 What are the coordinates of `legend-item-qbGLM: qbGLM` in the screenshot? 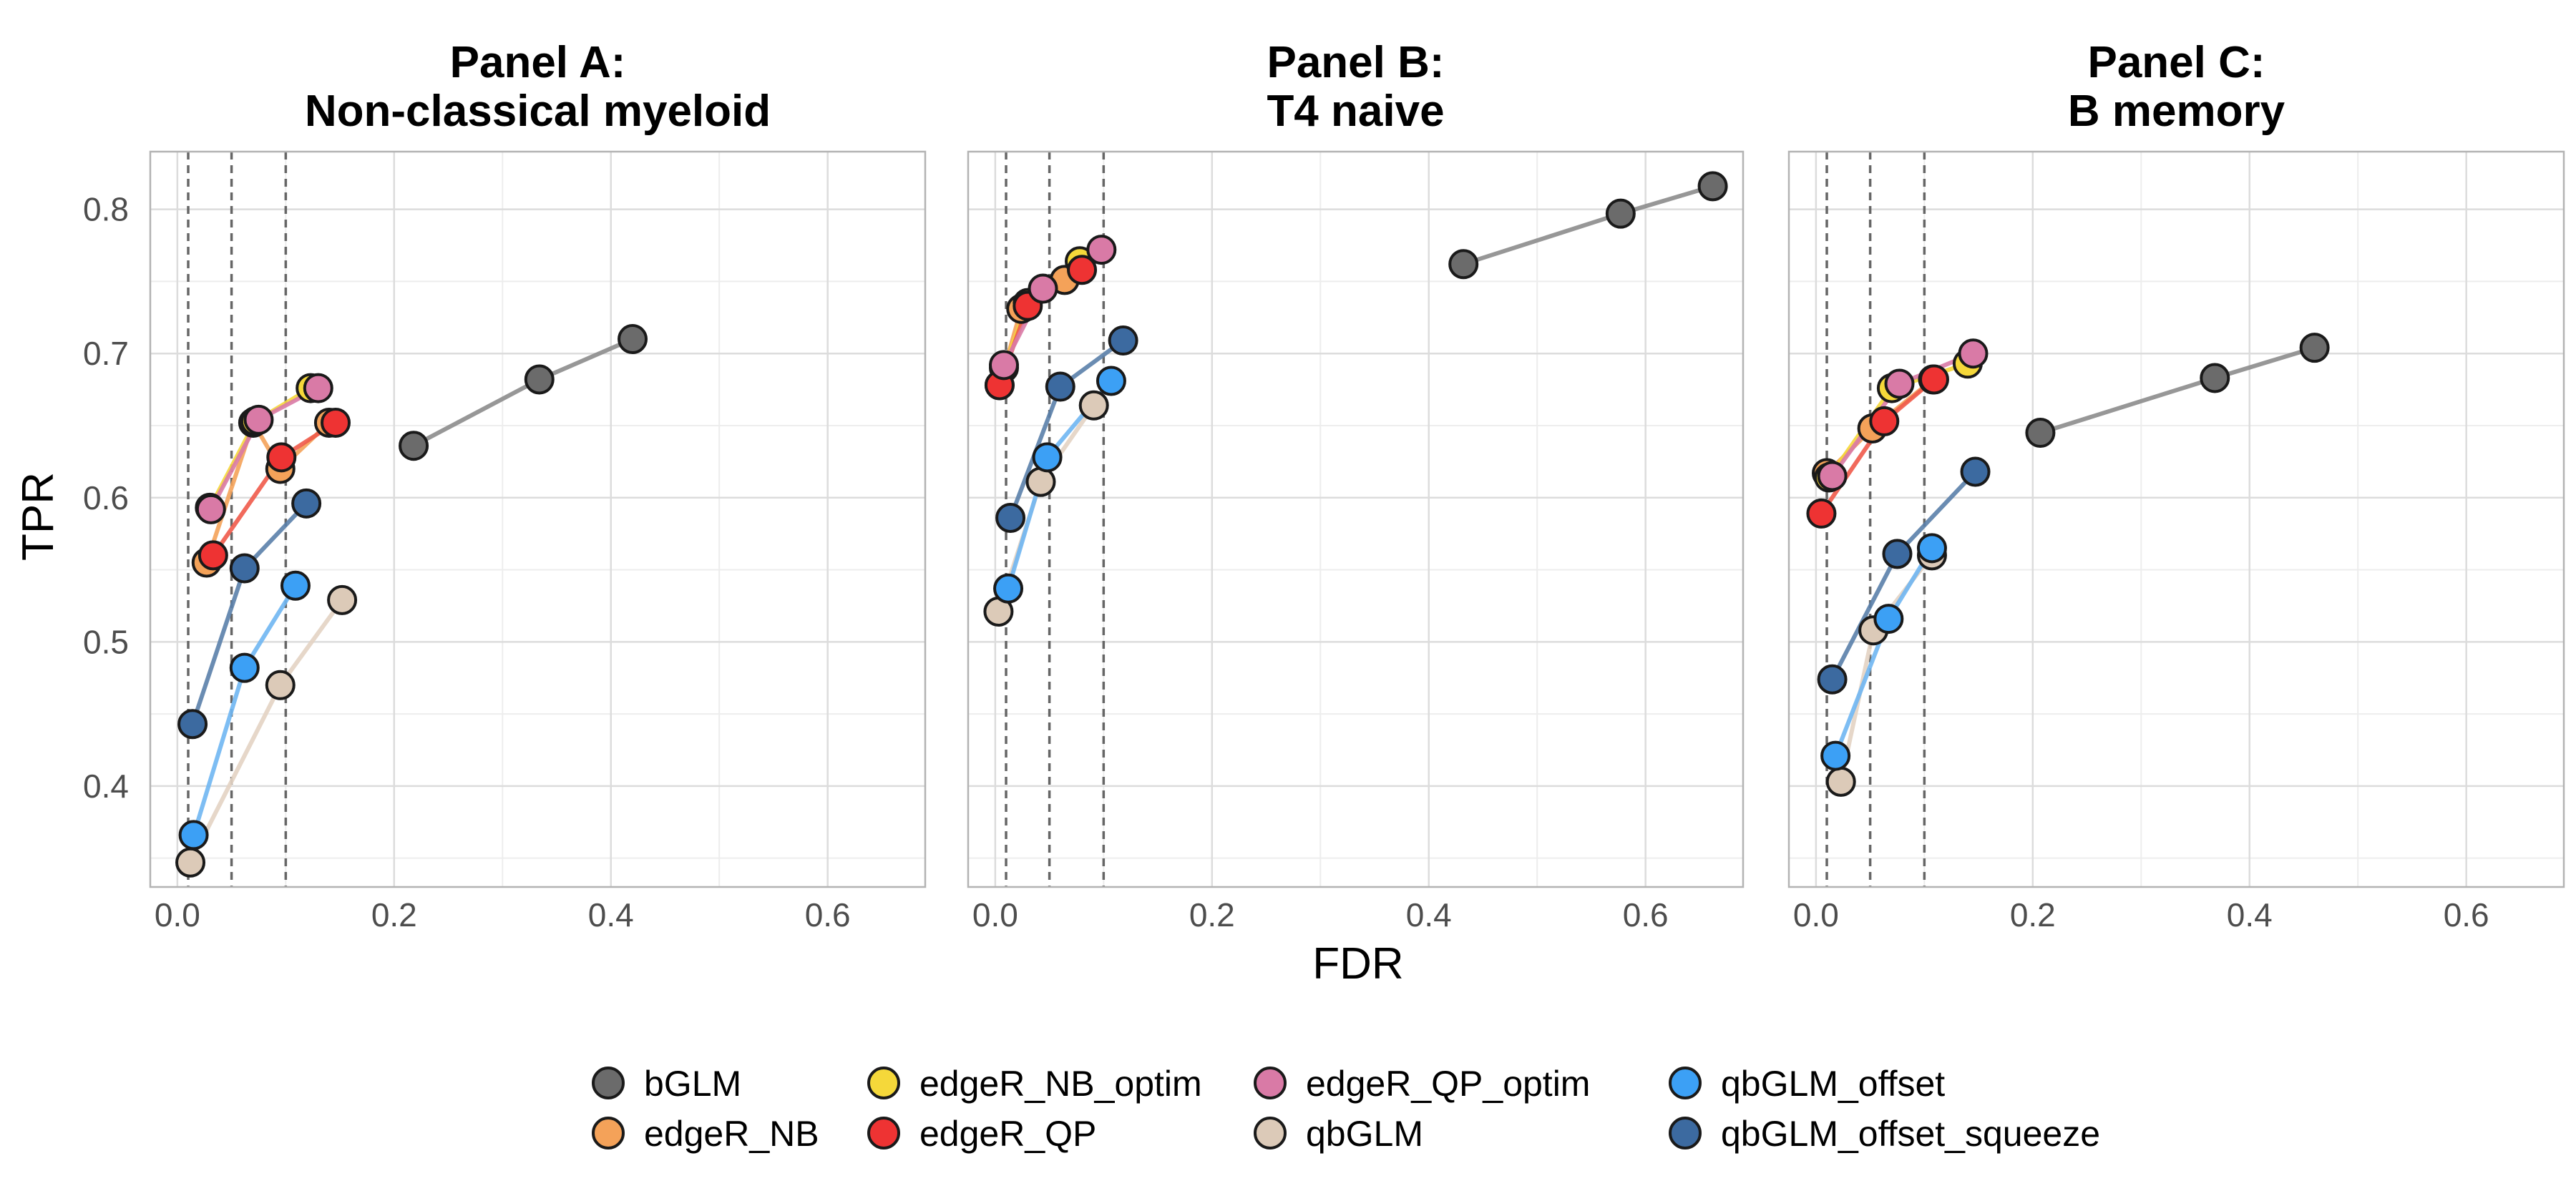 It's located at (1338, 1134).